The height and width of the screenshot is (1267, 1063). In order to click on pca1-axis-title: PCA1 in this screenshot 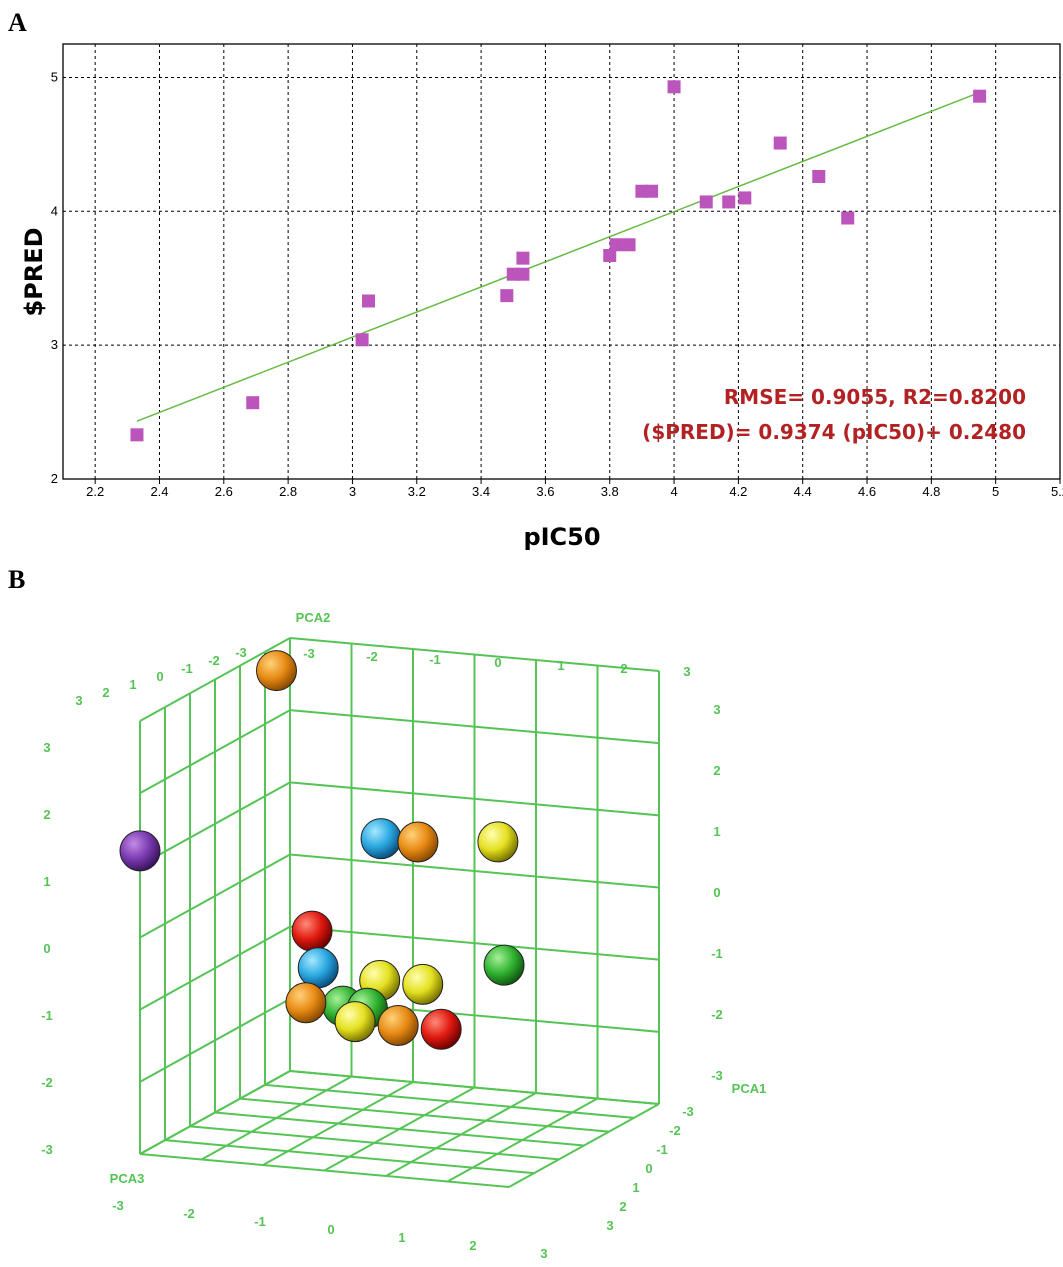, I will do `click(749, 1088)`.